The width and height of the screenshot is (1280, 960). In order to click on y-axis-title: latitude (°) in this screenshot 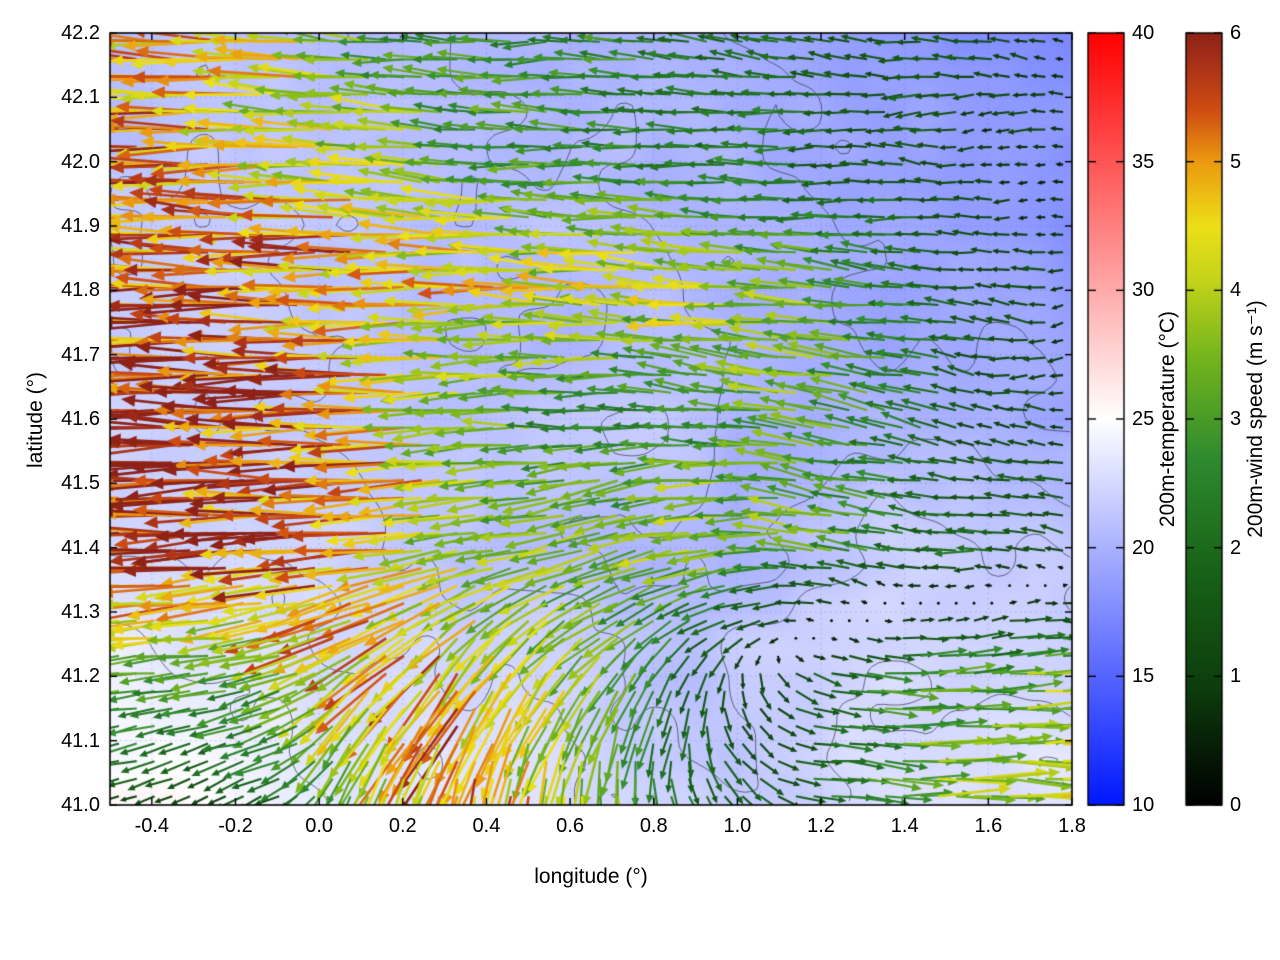, I will do `click(35, 420)`.